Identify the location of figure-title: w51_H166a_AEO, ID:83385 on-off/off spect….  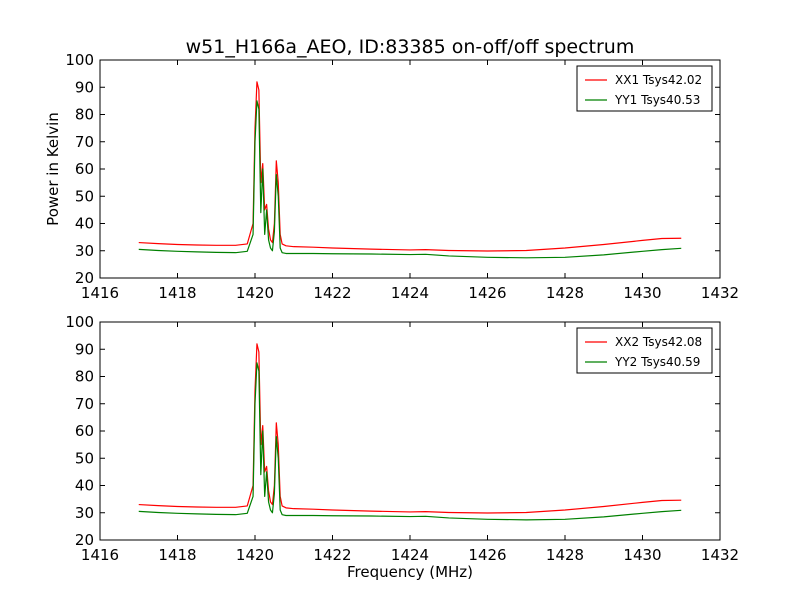
(410, 47).